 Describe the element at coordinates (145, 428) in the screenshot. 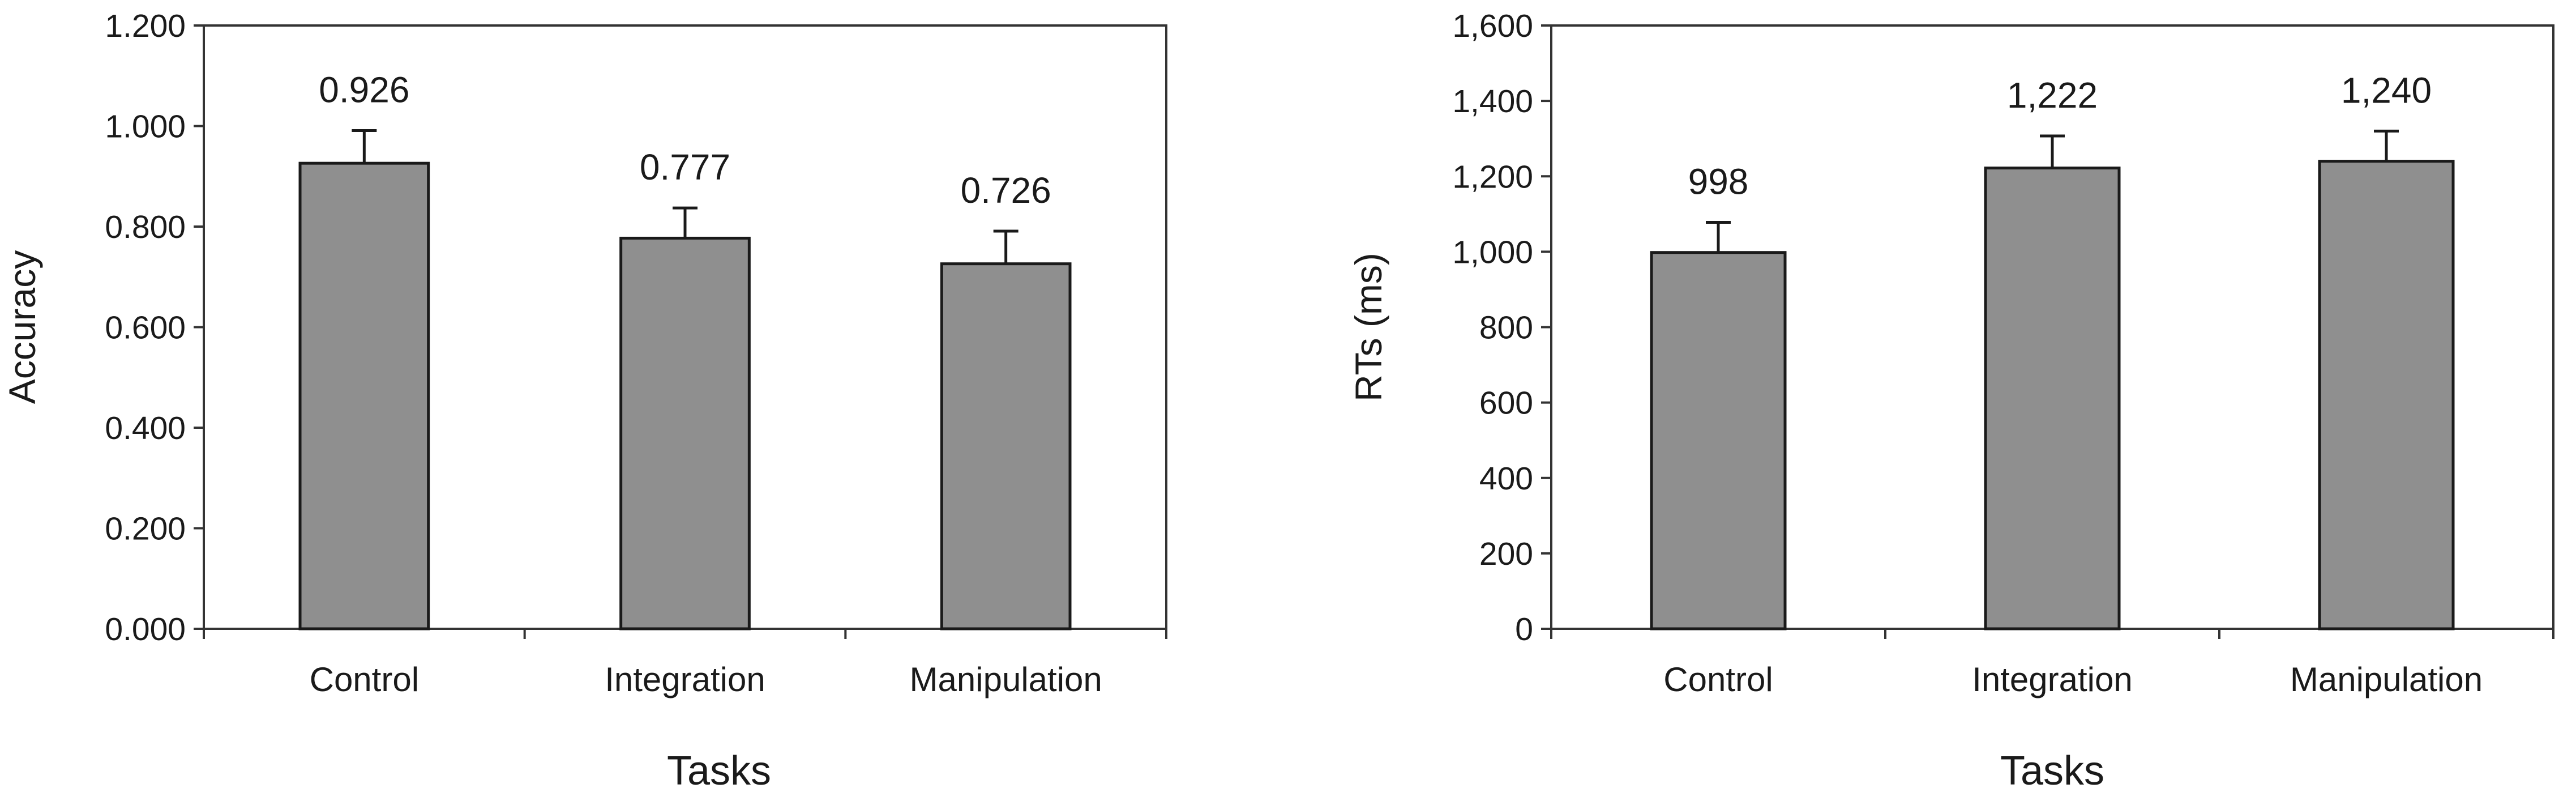

I see `y-tick-label: 0.400` at that location.